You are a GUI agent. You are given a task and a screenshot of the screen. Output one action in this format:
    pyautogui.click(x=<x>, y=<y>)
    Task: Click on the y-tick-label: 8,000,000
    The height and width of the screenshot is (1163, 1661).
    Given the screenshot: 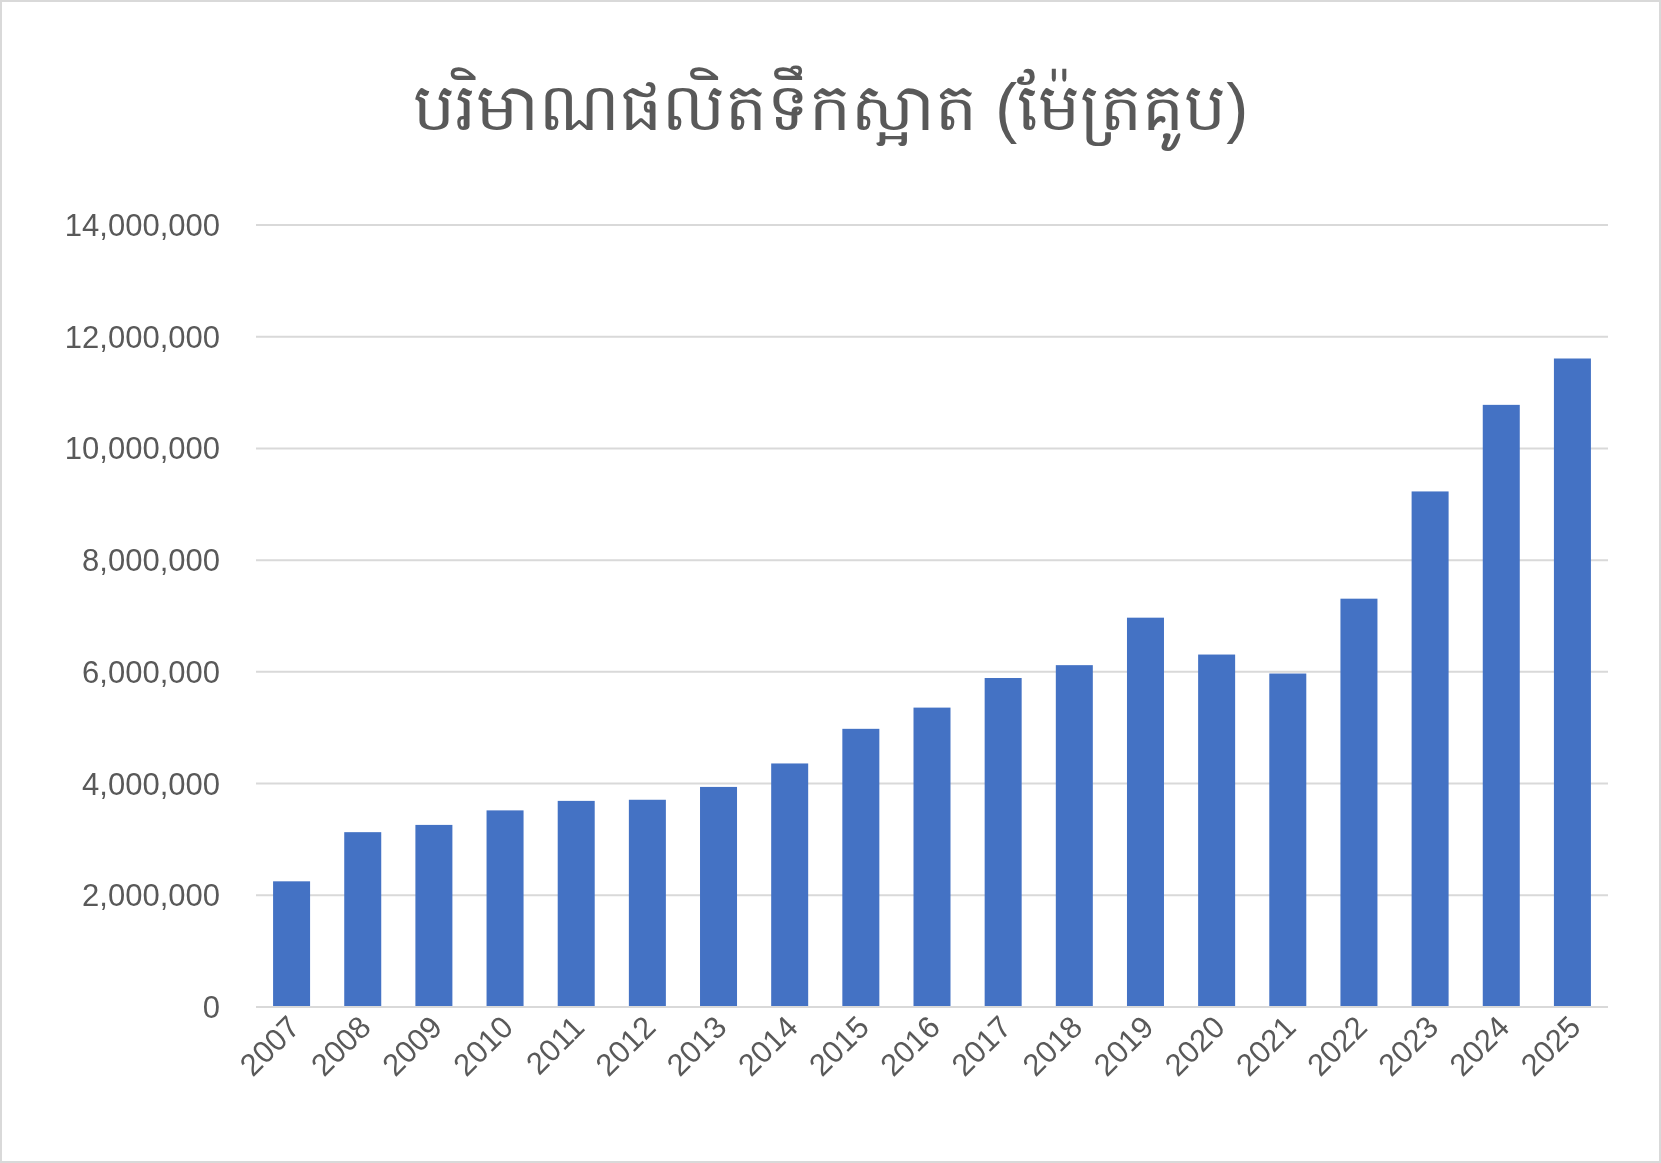 What is the action you would take?
    pyautogui.click(x=151, y=561)
    